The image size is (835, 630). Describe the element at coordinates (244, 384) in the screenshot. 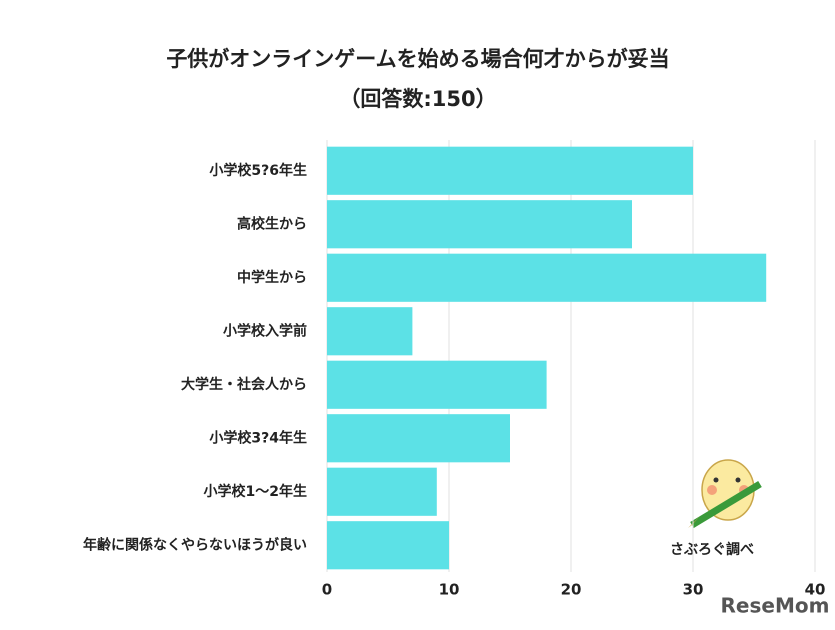

I see `y-tick-label: 大学生・社会人から` at that location.